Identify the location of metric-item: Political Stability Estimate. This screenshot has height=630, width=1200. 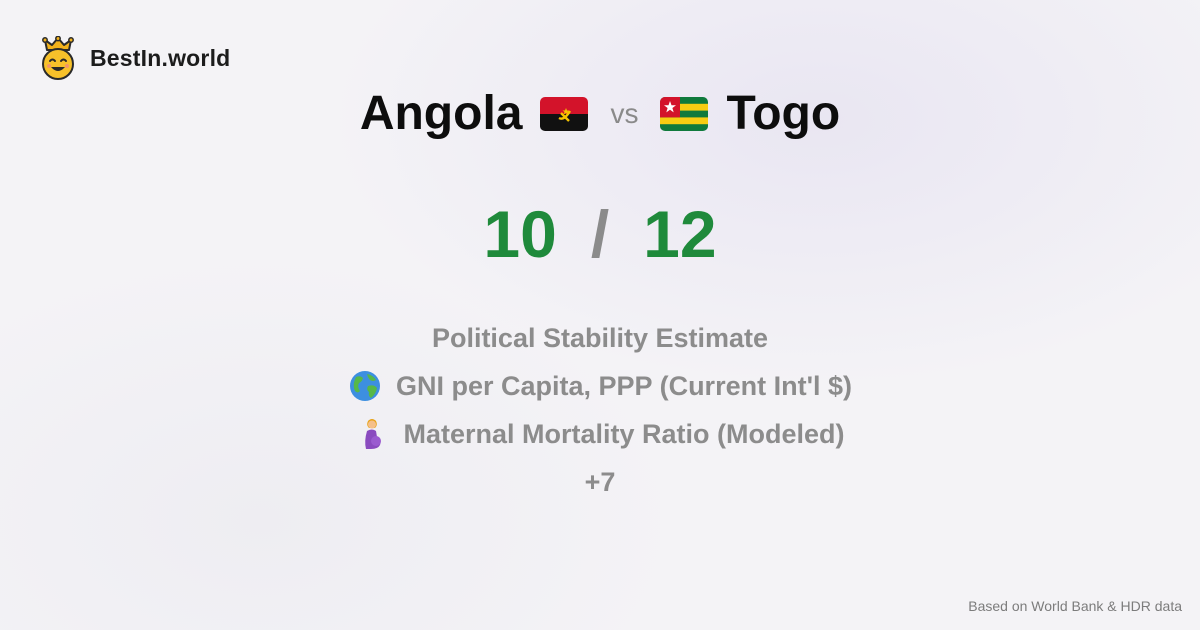
(600, 338).